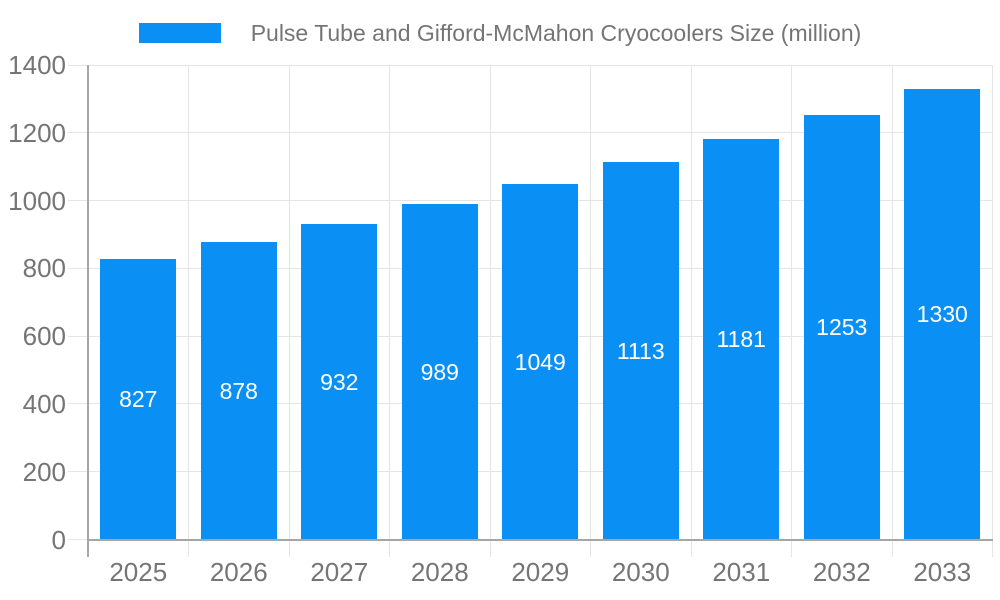 This screenshot has height=600, width=1000. What do you see at coordinates (339, 571) in the screenshot?
I see `x-tick-label: 2027` at bounding box center [339, 571].